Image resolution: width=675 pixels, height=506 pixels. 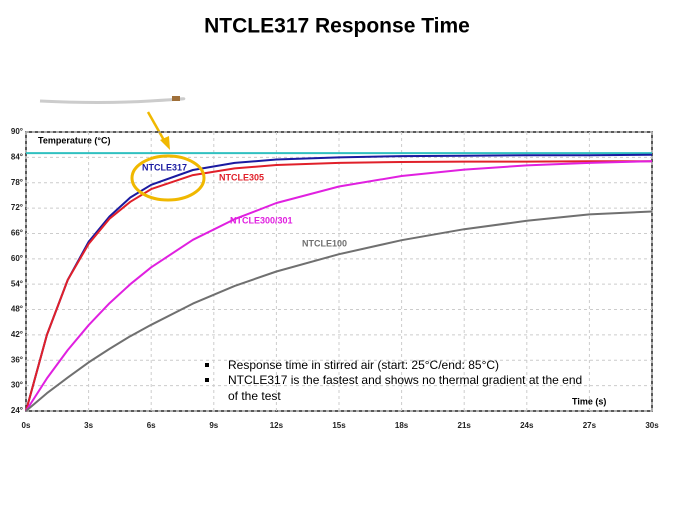 What do you see at coordinates (74, 140) in the screenshot?
I see `y-axis-label: Temperature (°C)` at bounding box center [74, 140].